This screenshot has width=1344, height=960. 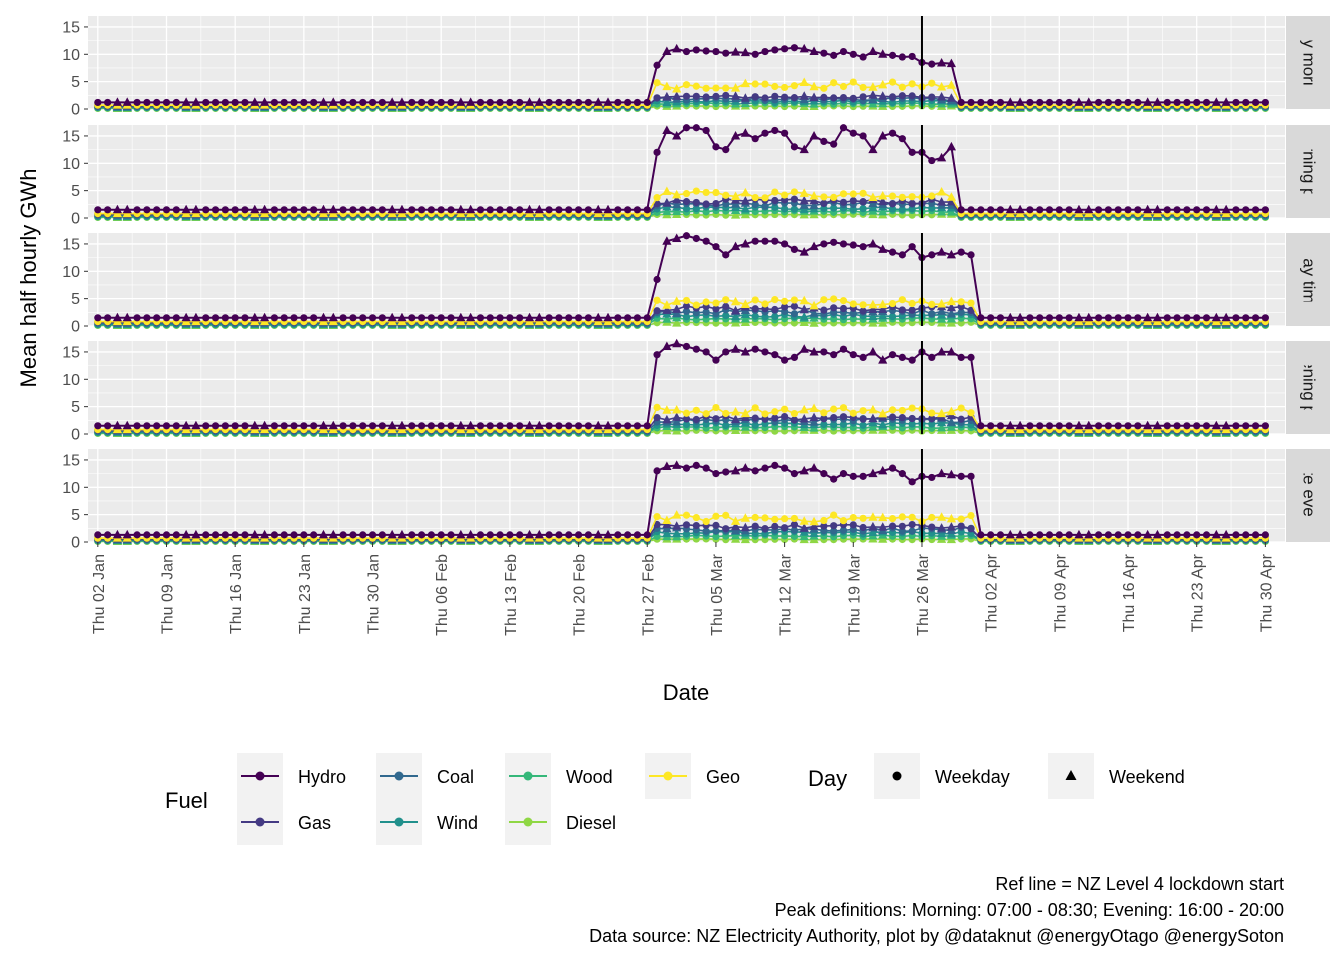 I want to click on x-tick-label: Thu 30 Jan, so click(x=374, y=594).